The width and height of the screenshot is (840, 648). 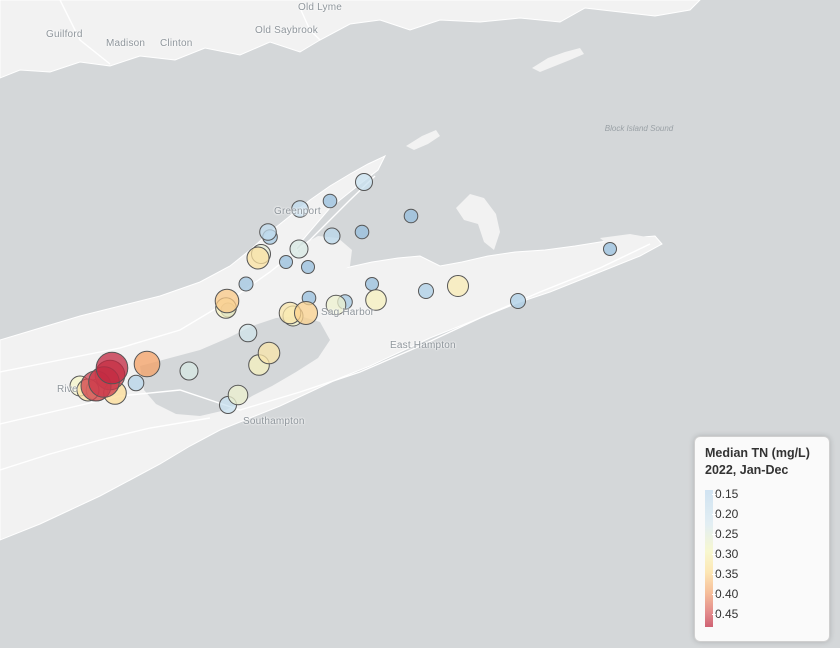 I want to click on place-label-madison: Madison, so click(x=126, y=43).